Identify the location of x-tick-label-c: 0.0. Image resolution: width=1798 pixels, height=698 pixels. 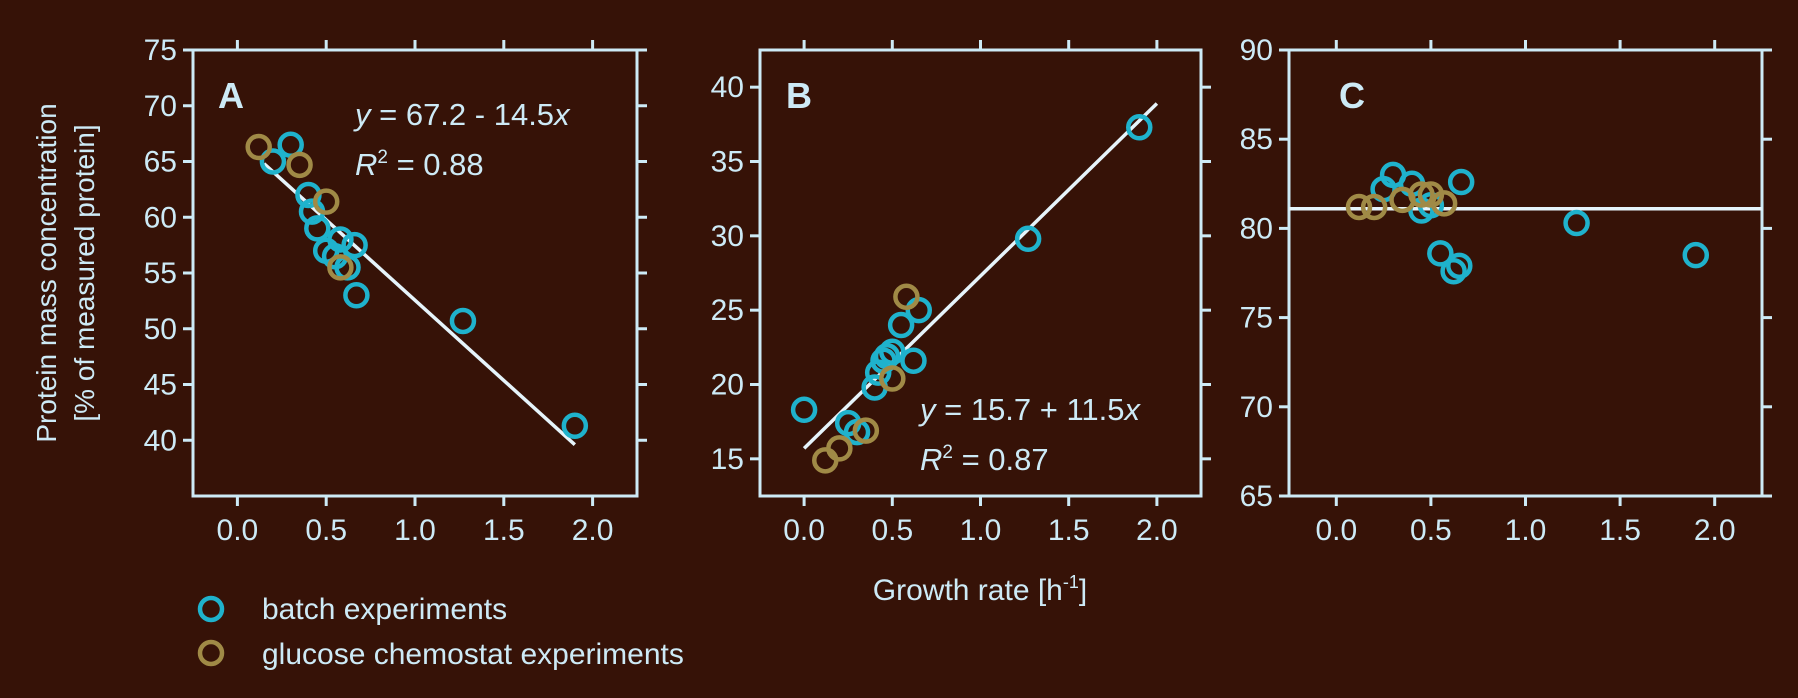
(1336, 530).